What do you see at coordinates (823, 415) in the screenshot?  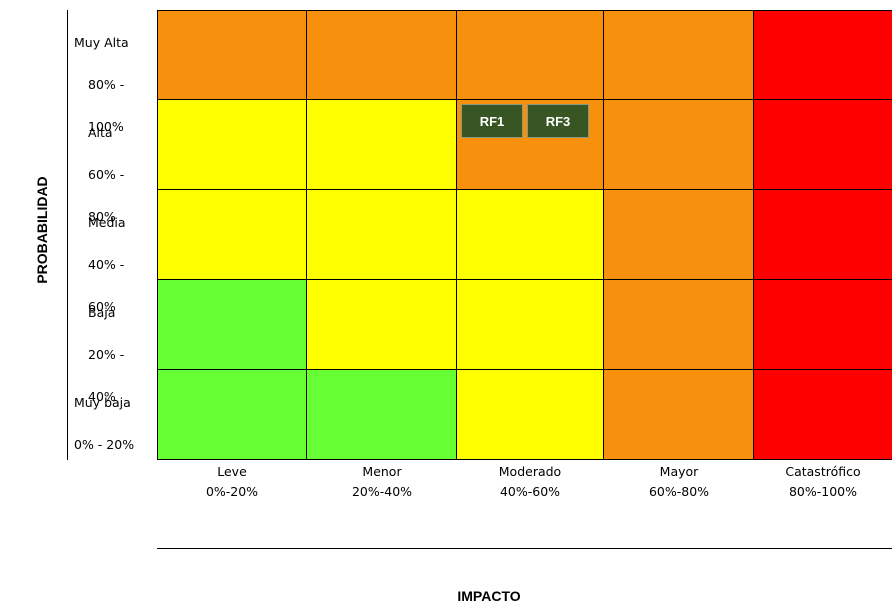 I see `matrix-cell-r4-c4` at bounding box center [823, 415].